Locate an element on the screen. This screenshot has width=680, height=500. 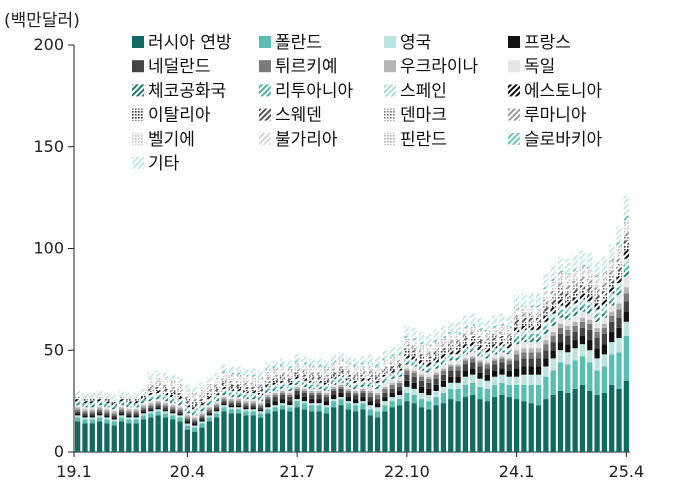
legend-swatch is located at coordinates (390, 66).